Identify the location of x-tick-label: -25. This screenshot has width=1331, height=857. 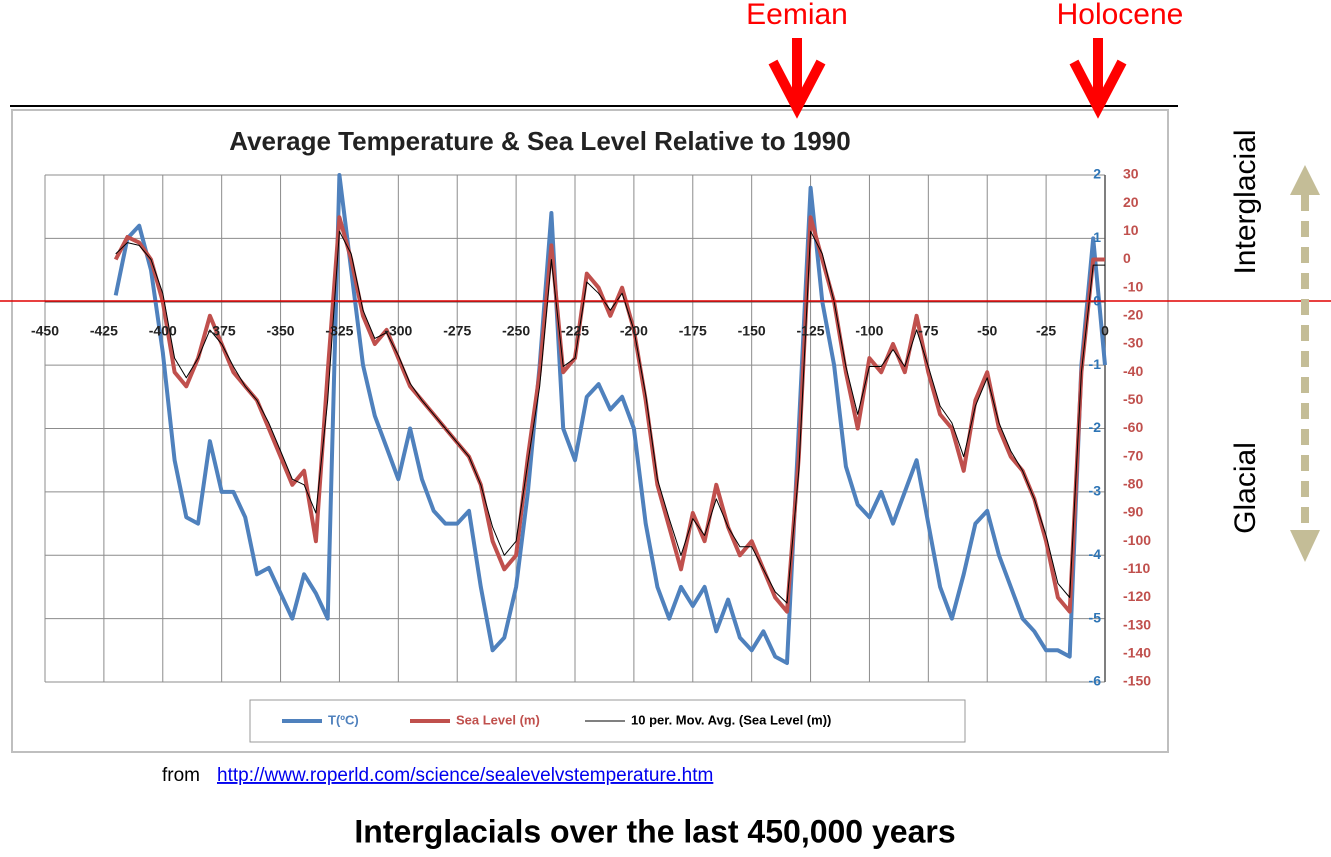
(1046, 330).